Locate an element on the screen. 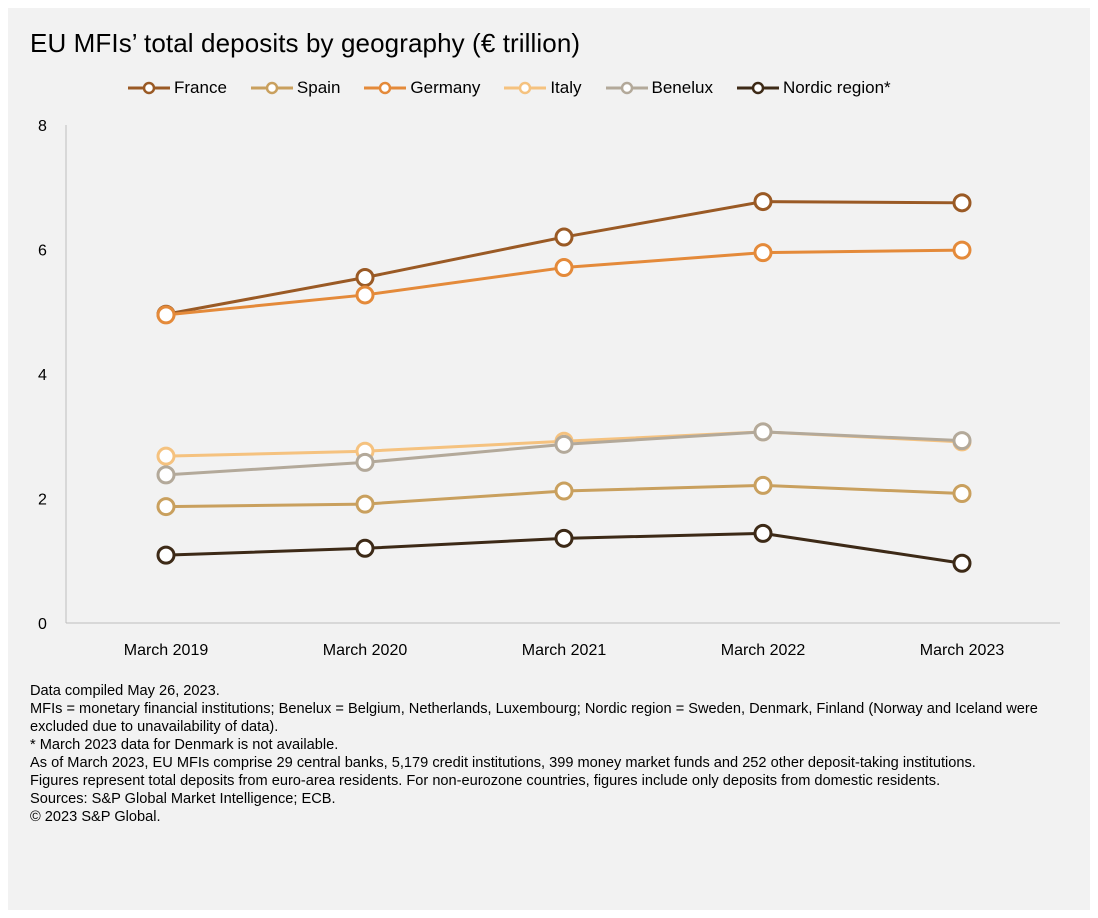 The width and height of the screenshot is (1098, 918). legend-item-germany: Germany is located at coordinates (421, 88).